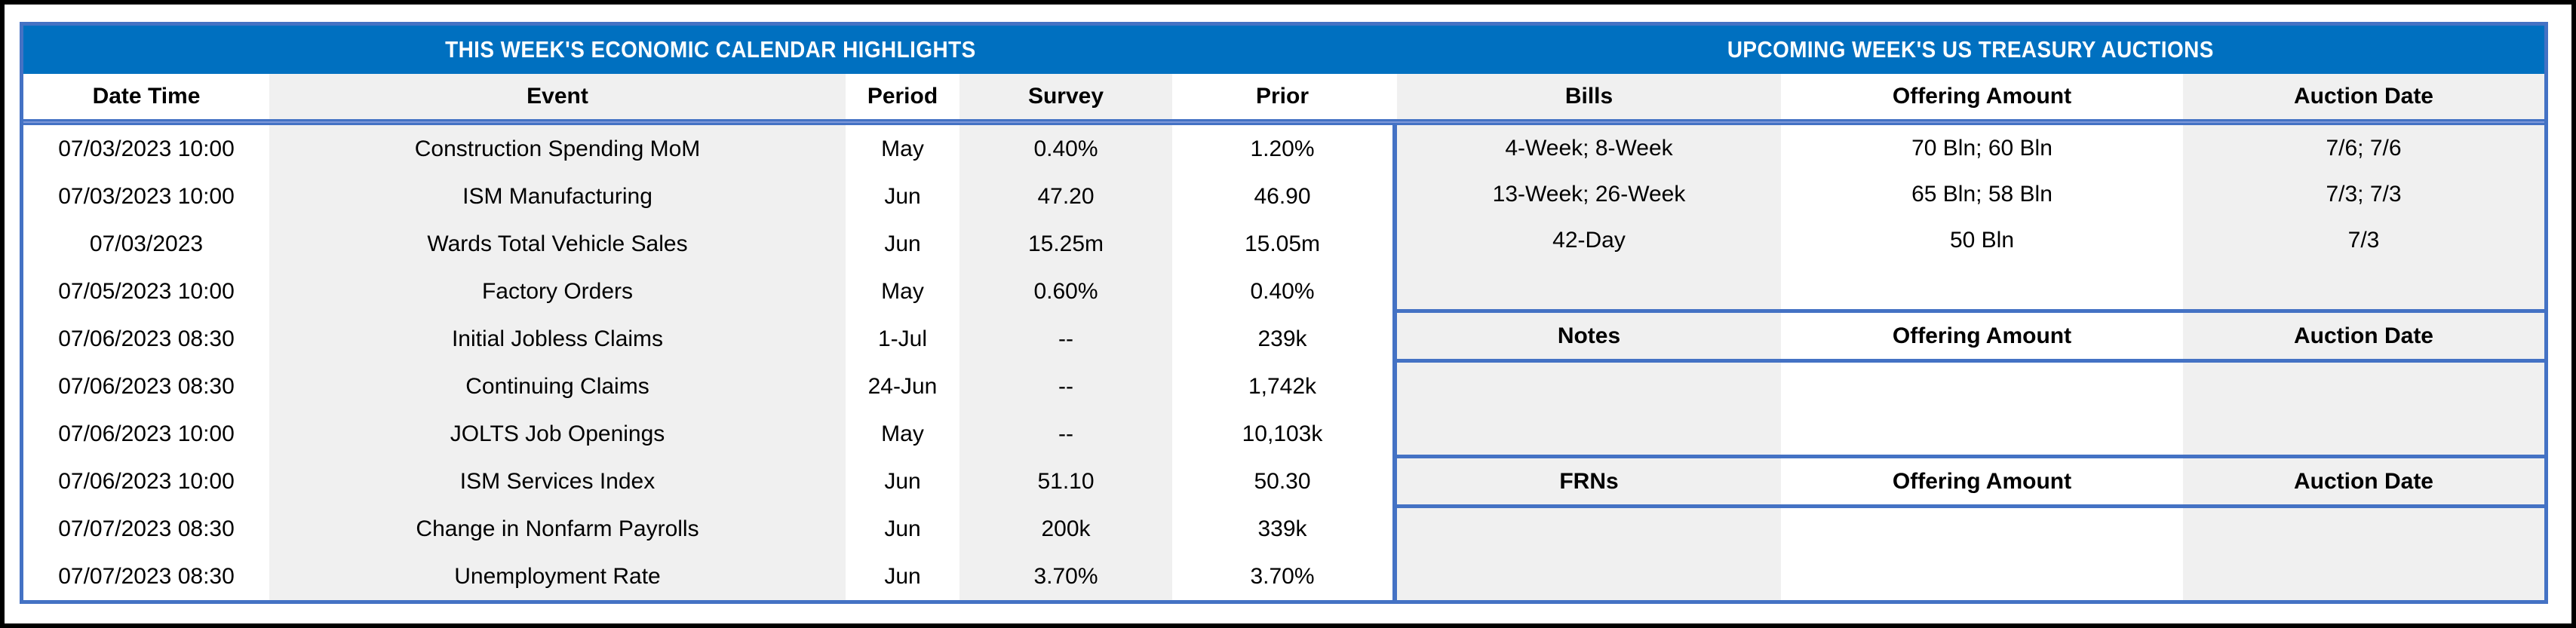  I want to click on col-header-bills: Bills, so click(1589, 97).